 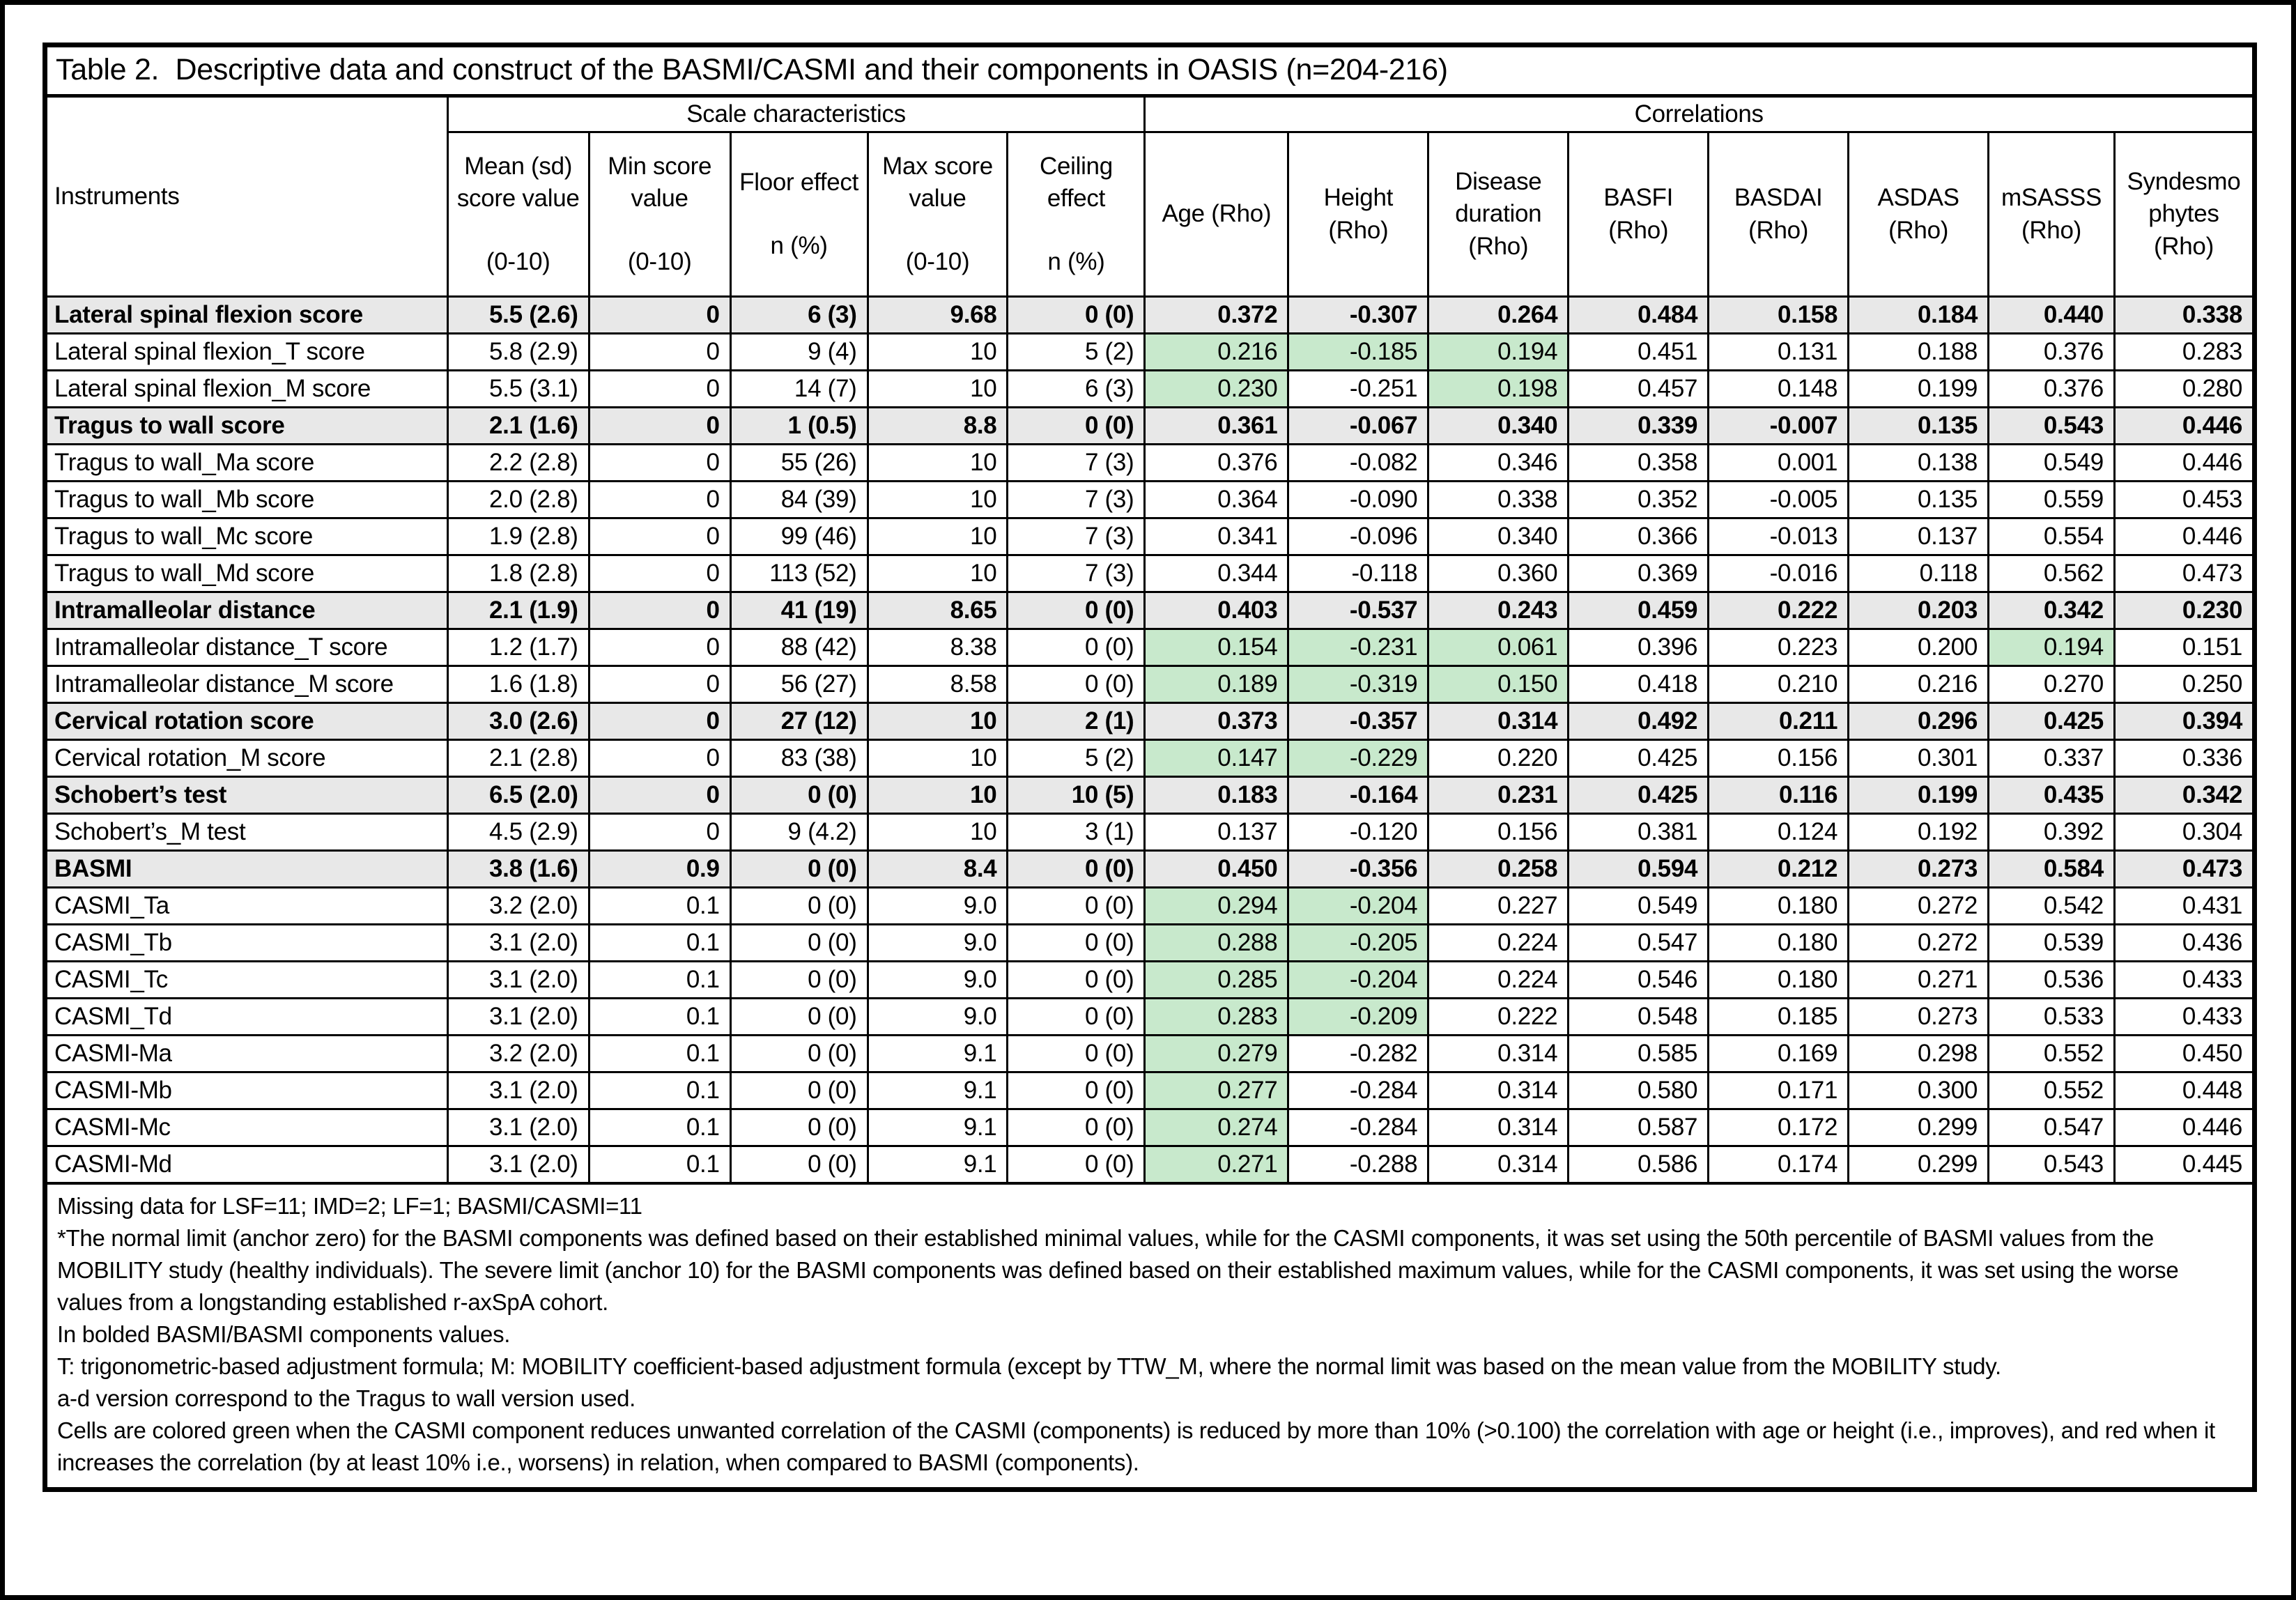 I want to click on column-header: mSASSS (Rho), so click(x=2051, y=215).